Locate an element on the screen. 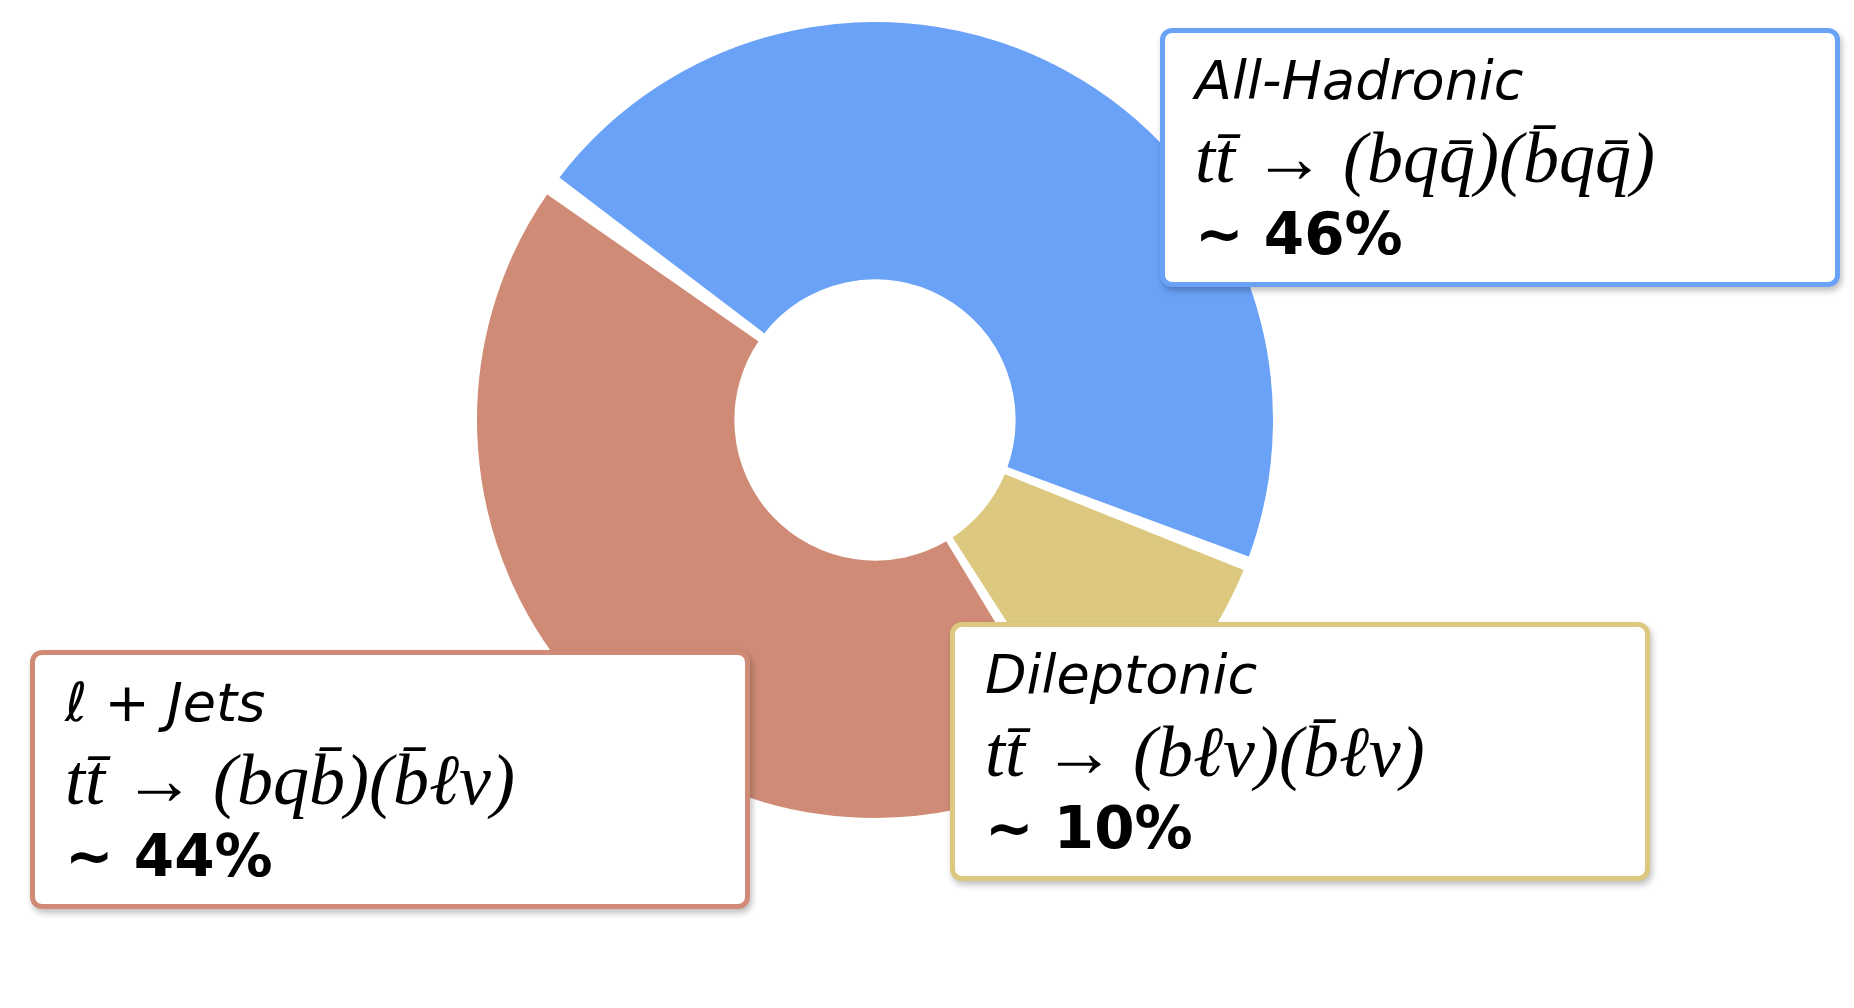  callout-box: All-Hadronic tt̄ → (bqq̄)(b̄qq̄) ~ 46% is located at coordinates (1500, 157).